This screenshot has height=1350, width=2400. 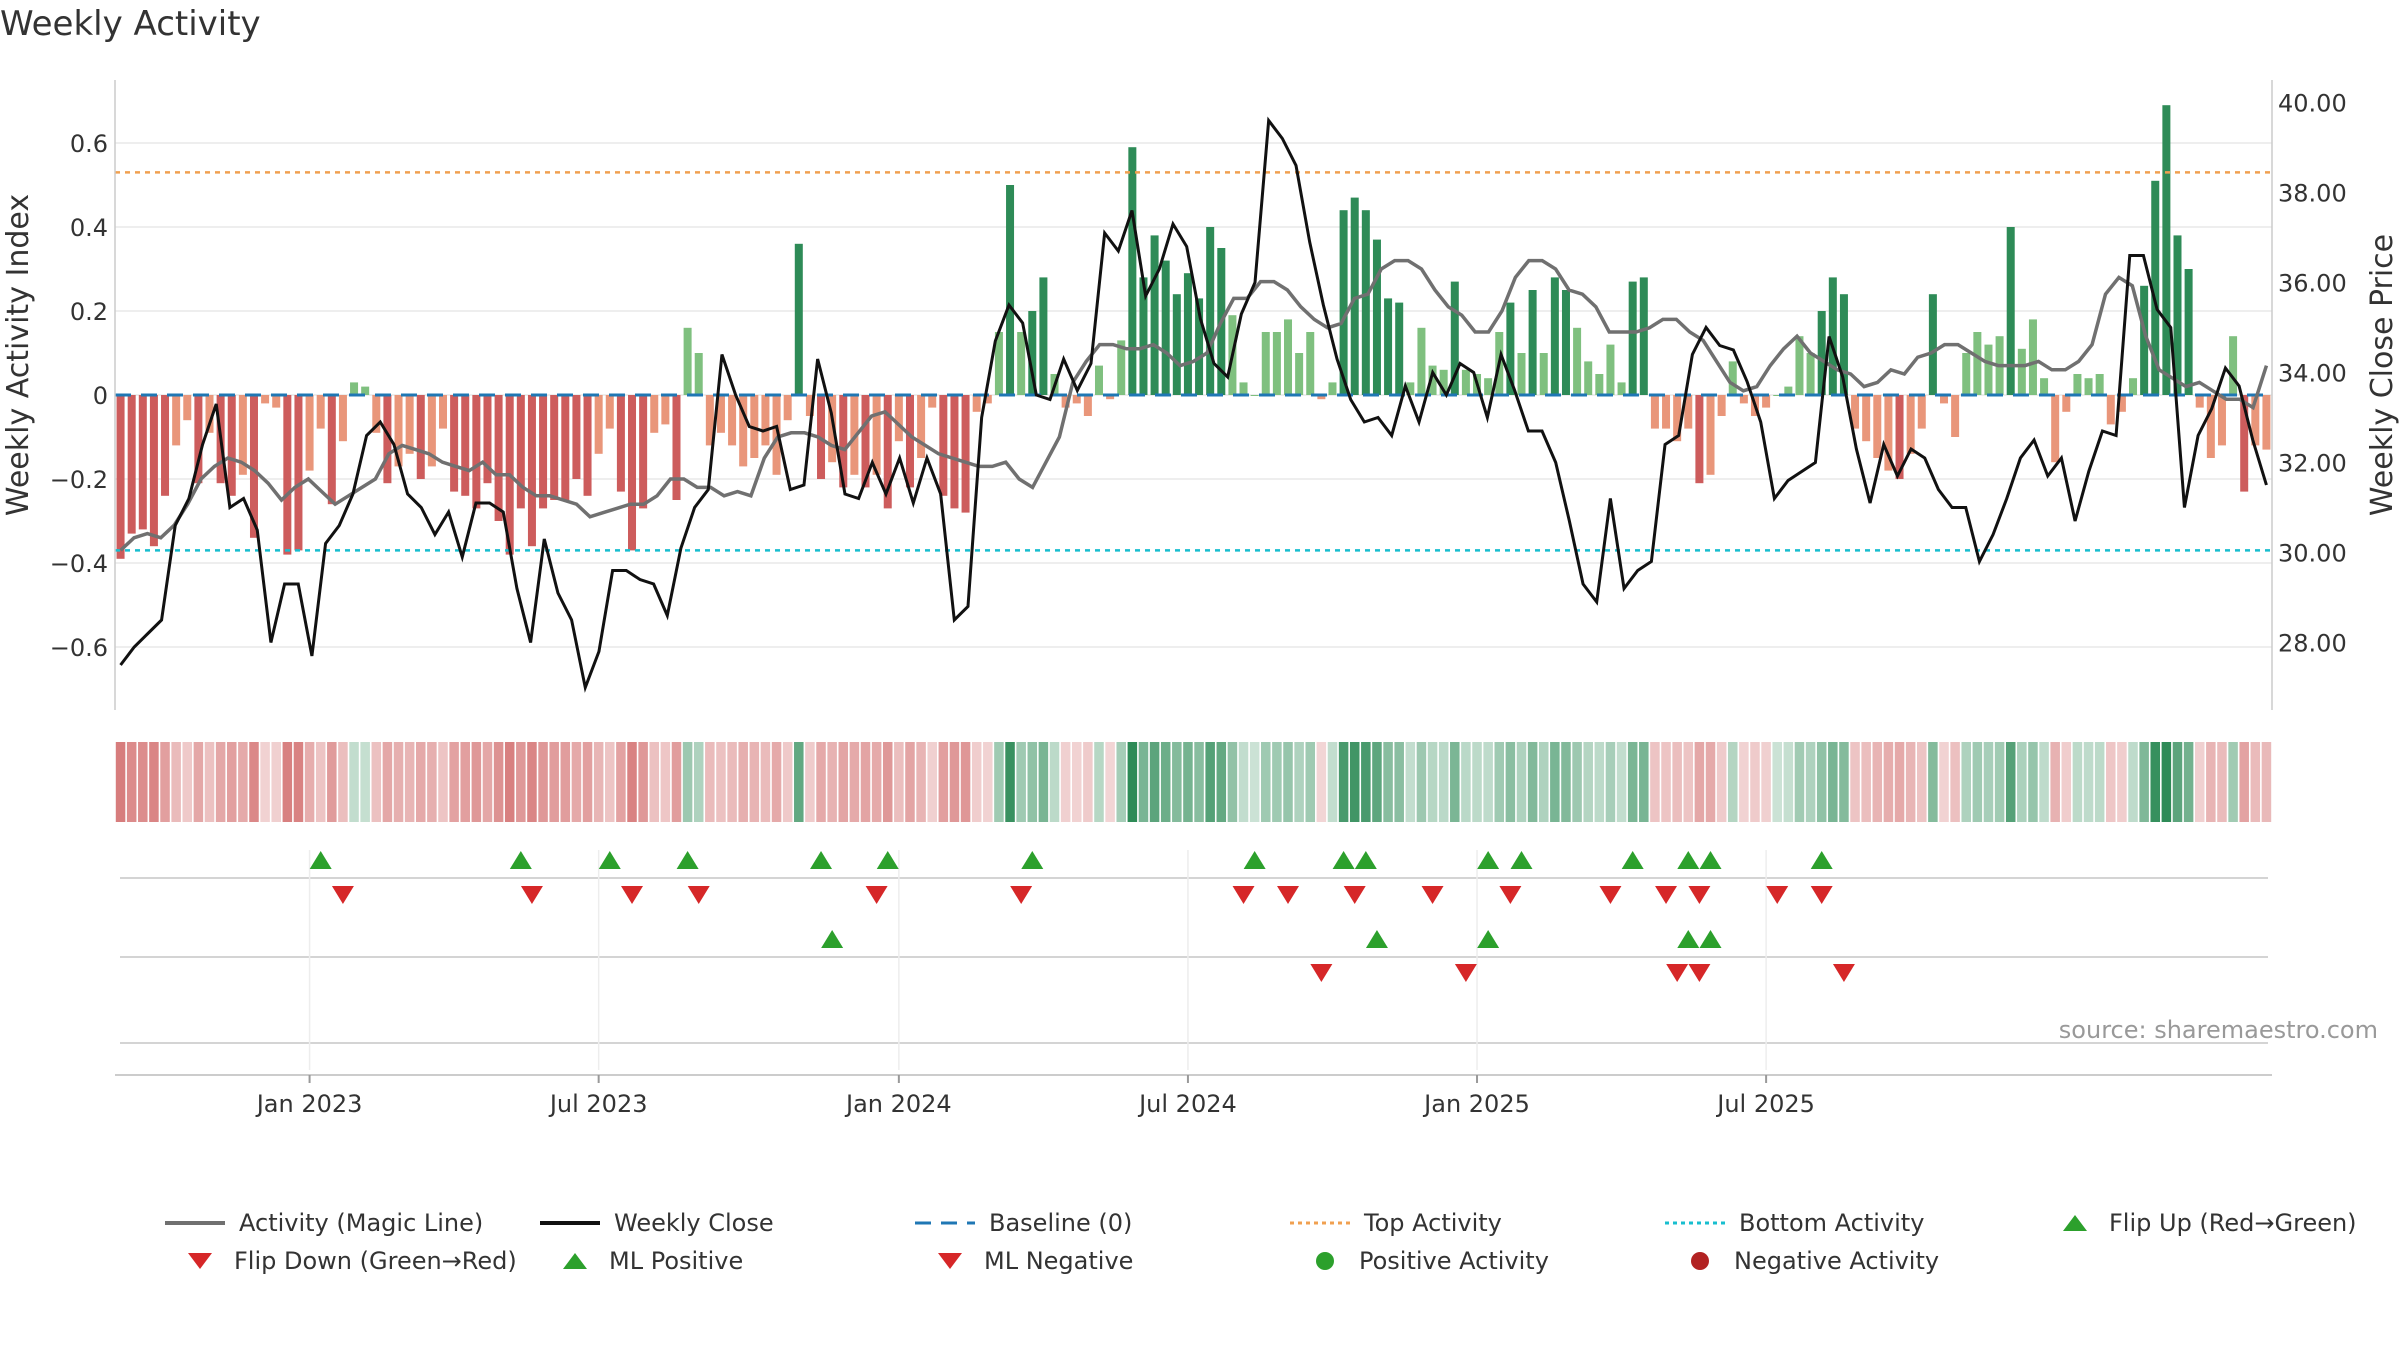 I want to click on flip-down-marker, so click(x=1021, y=895).